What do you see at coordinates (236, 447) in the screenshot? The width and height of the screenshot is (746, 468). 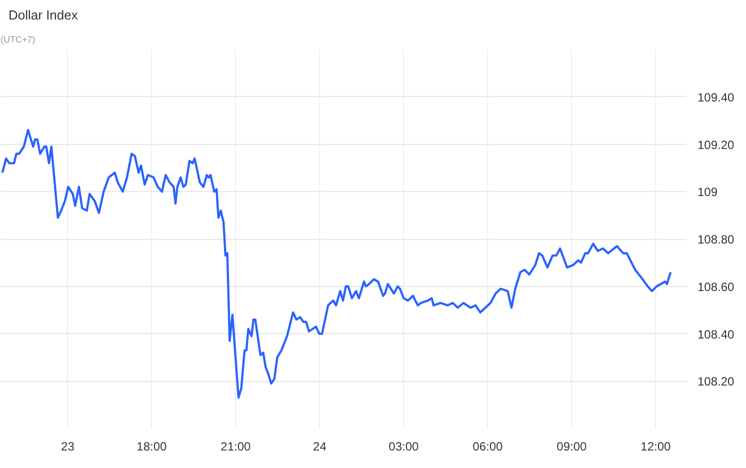 I see `x-tick-label: 21:00` at bounding box center [236, 447].